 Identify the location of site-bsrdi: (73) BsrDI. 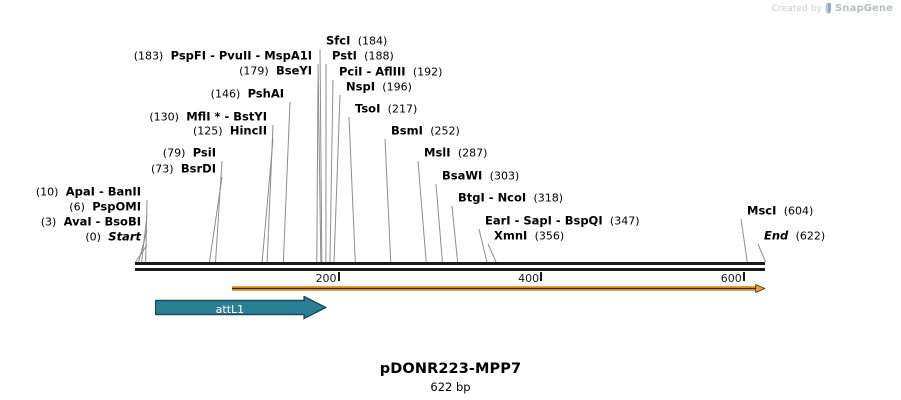
(183, 169).